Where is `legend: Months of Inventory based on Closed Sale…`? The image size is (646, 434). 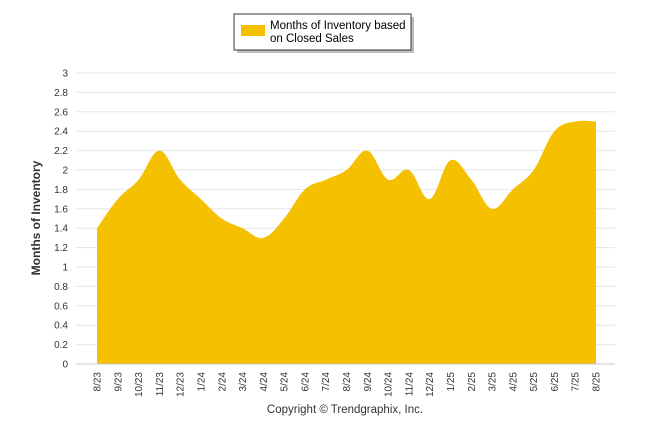
legend: Months of Inventory based on Closed Sale… is located at coordinates (323, 33).